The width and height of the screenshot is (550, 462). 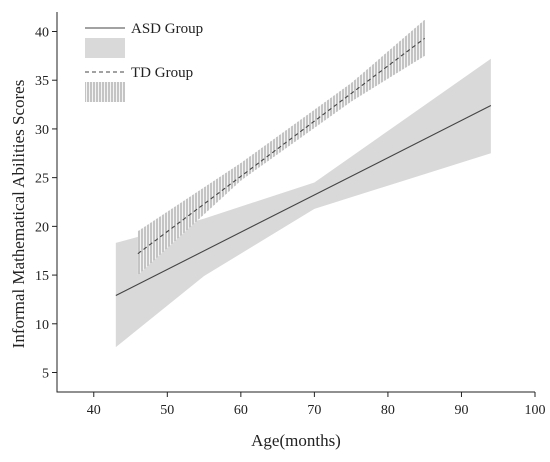 What do you see at coordinates (42, 179) in the screenshot?
I see `y-tick-label: 25` at bounding box center [42, 179].